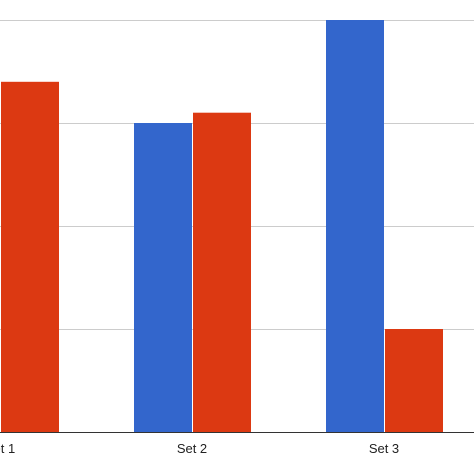  What do you see at coordinates (7, 448) in the screenshot?
I see `x-tick-label-set-1: Set 1` at bounding box center [7, 448].